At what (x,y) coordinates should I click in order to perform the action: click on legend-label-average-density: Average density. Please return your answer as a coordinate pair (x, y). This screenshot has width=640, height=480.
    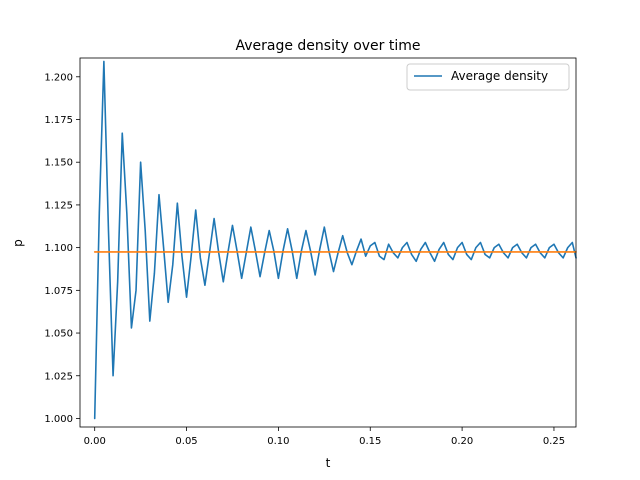
    Looking at the image, I should click on (499, 76).